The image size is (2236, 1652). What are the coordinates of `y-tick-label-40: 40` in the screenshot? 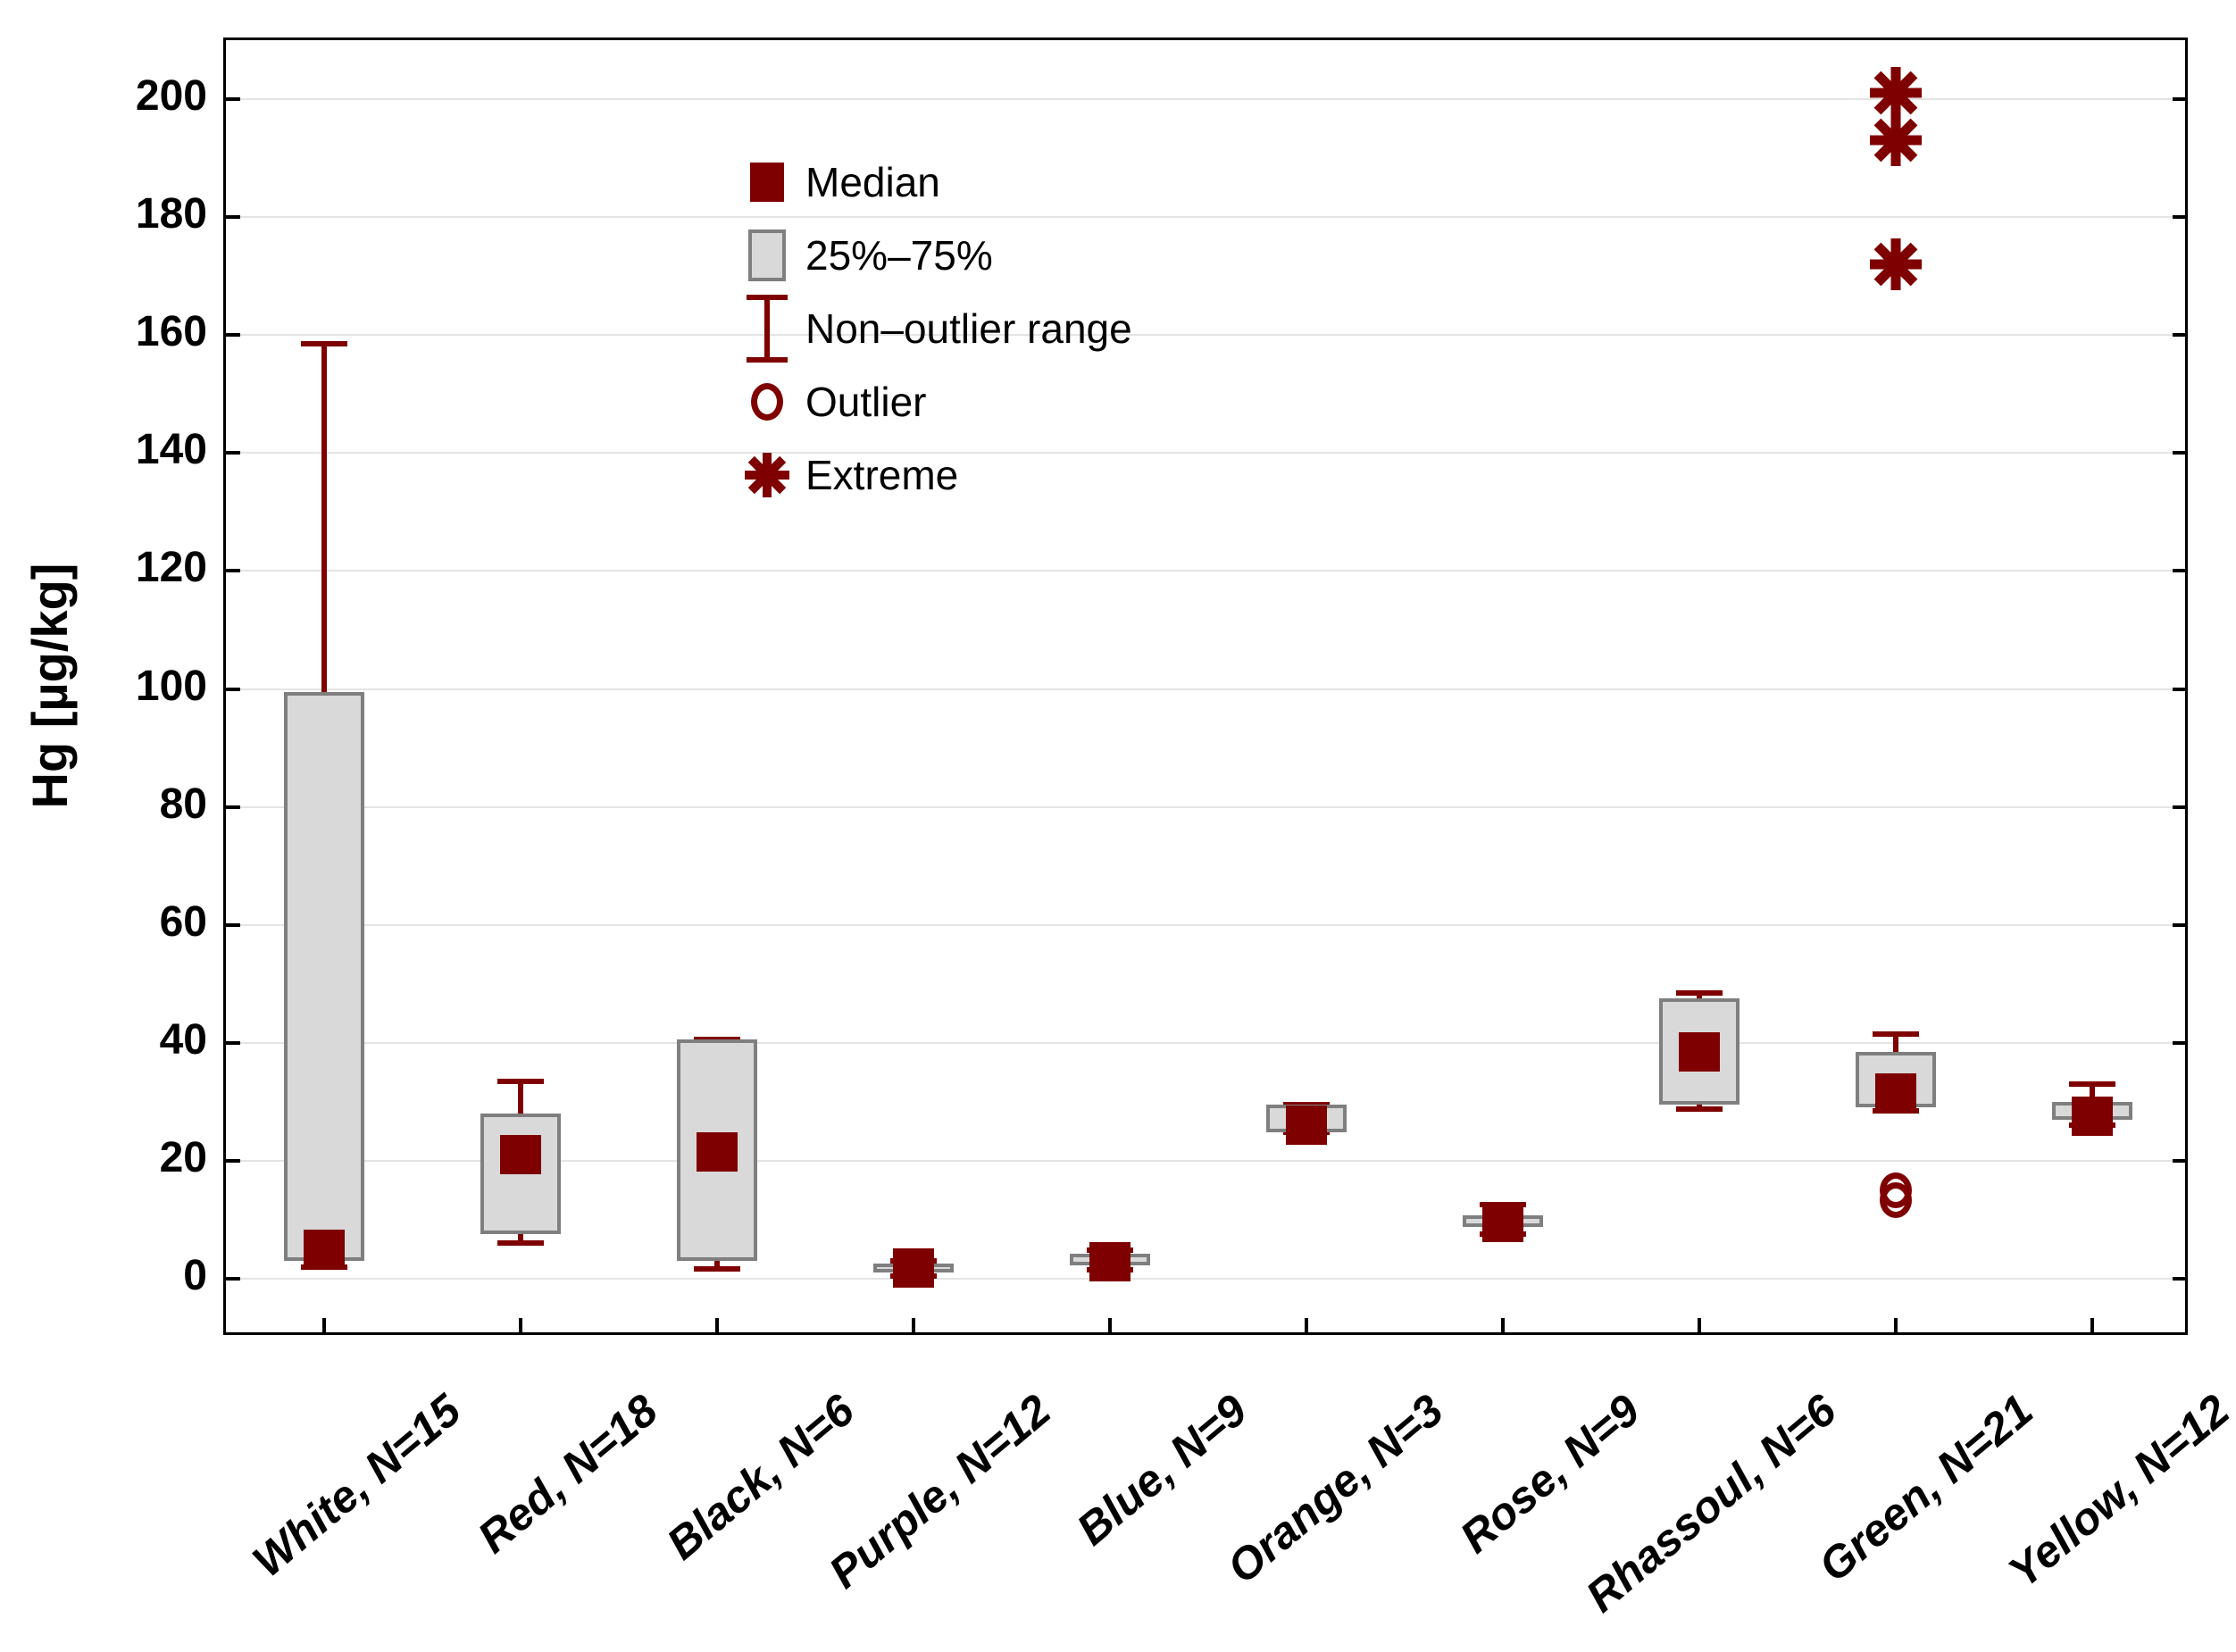 It's located at (183, 1039).